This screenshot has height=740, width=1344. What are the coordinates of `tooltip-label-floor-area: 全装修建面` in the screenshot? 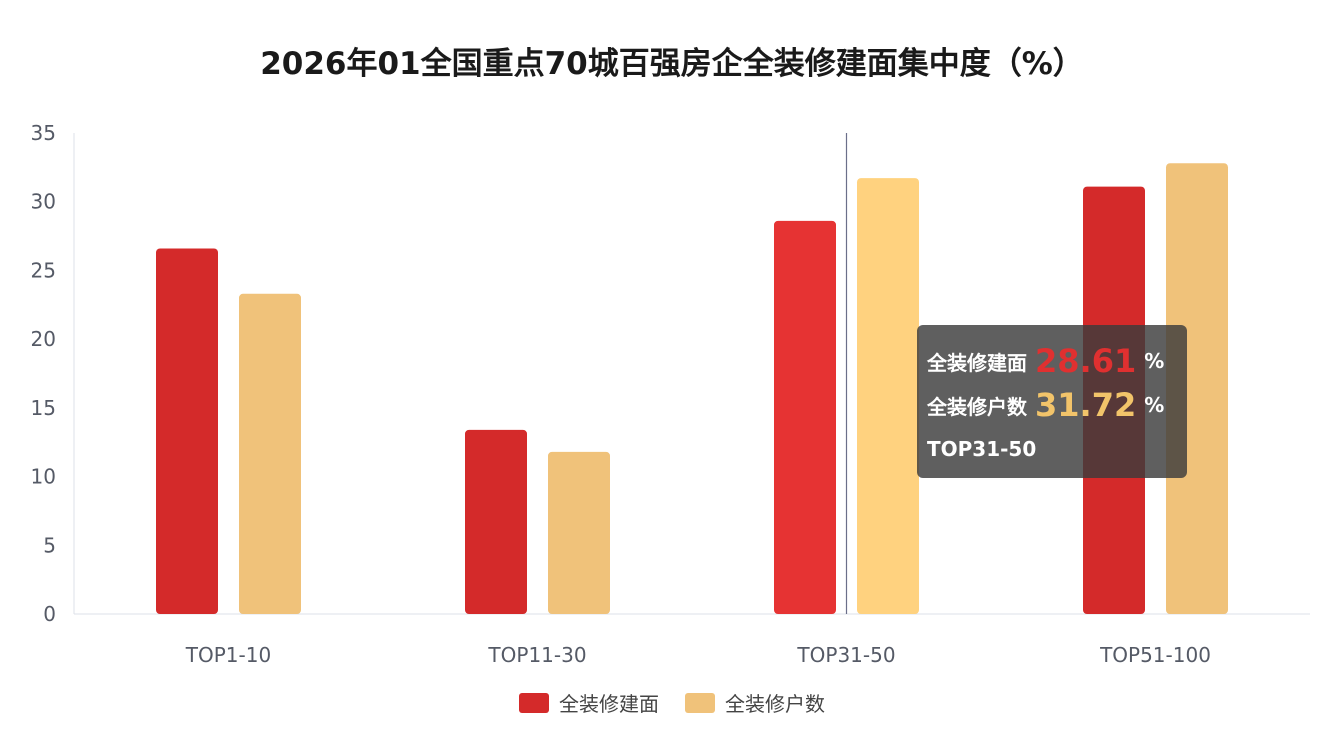 It's located at (977, 362).